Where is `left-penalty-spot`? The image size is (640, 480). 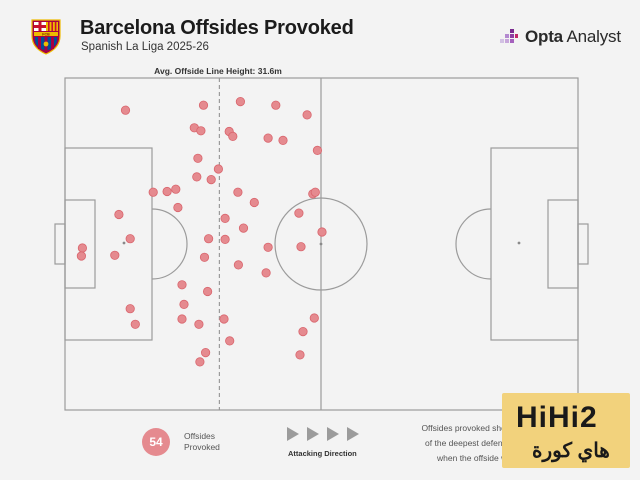
left-penalty-spot is located at coordinates (124, 243).